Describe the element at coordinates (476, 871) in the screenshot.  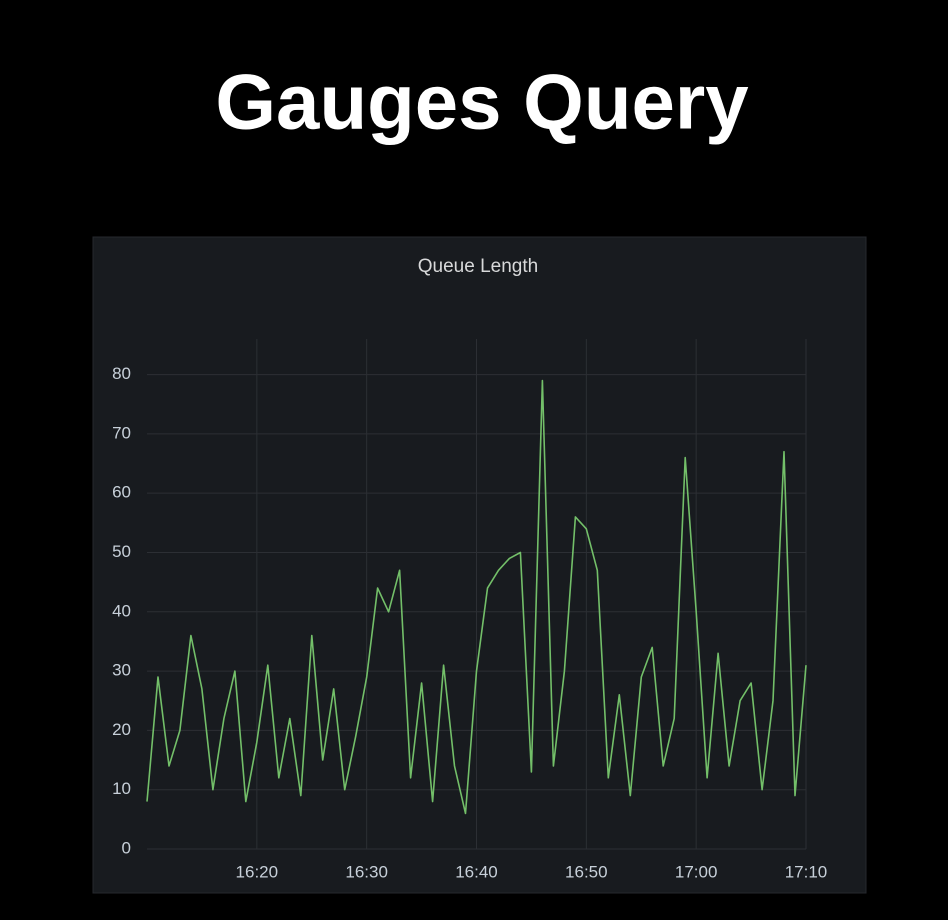
I see `x-tick-label: 16:40` at that location.